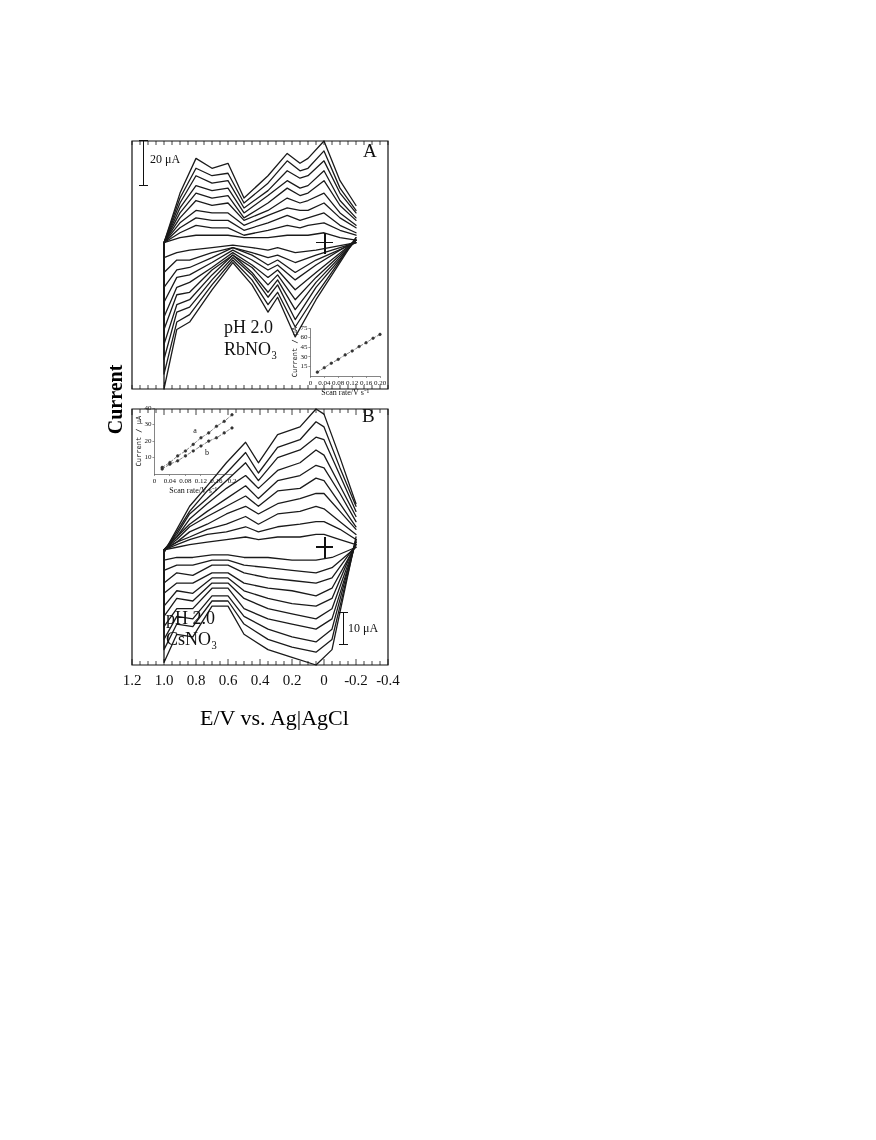  Describe the element at coordinates (324, 679) in the screenshot. I see `x-tick-label: 0` at that location.